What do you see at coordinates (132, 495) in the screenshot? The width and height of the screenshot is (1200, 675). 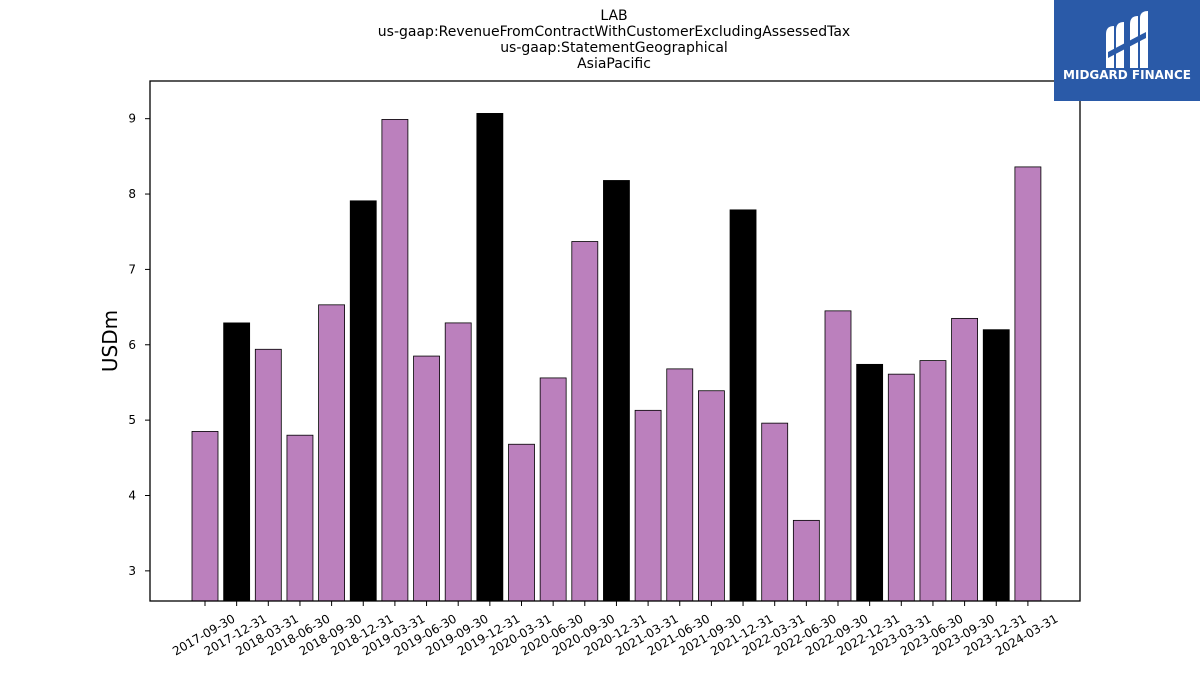 I see `y-tick-label-4: 4` at bounding box center [132, 495].